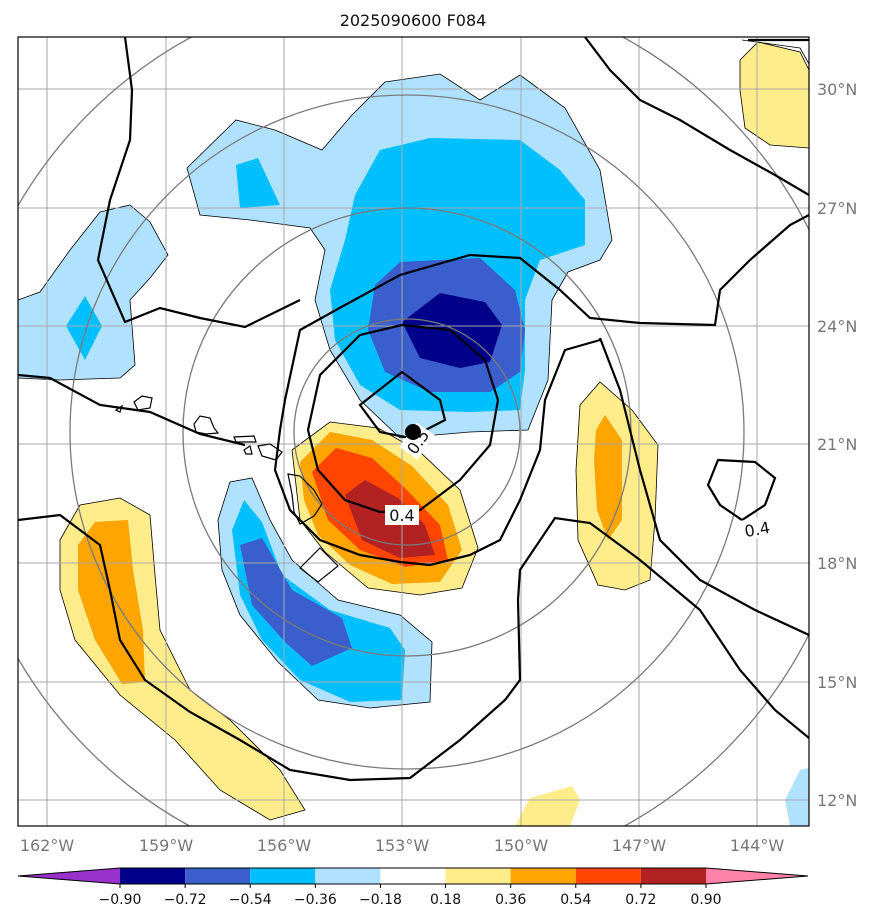 The height and width of the screenshot is (924, 878). I want to click on lon-label: 147°W, so click(639, 845).